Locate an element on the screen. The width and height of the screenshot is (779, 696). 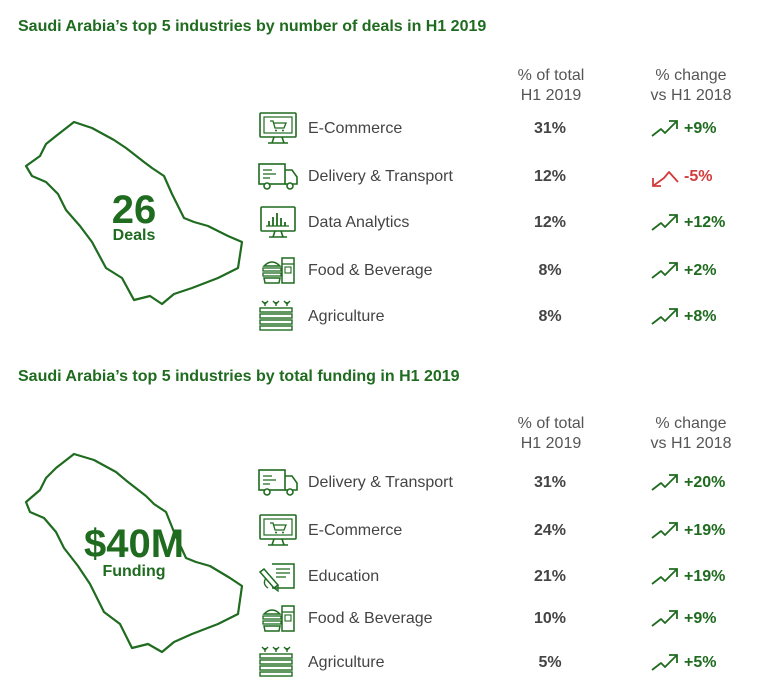
share-value: 24% is located at coordinates (550, 530).